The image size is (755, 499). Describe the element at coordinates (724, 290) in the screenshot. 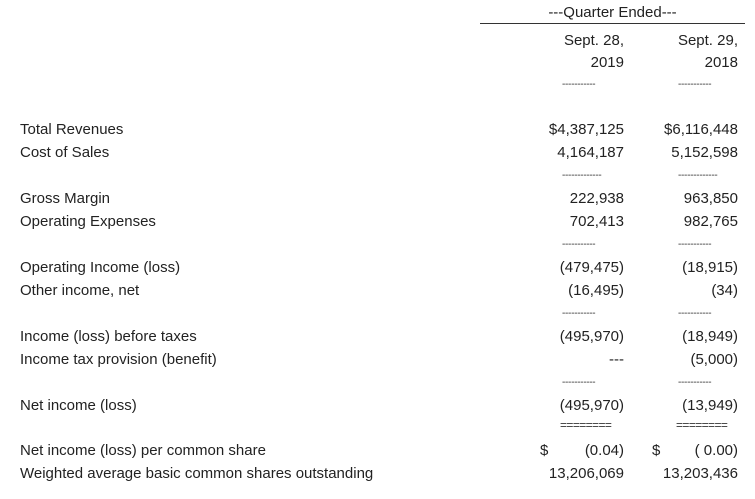

I see `row-value-2018: (34)` at that location.